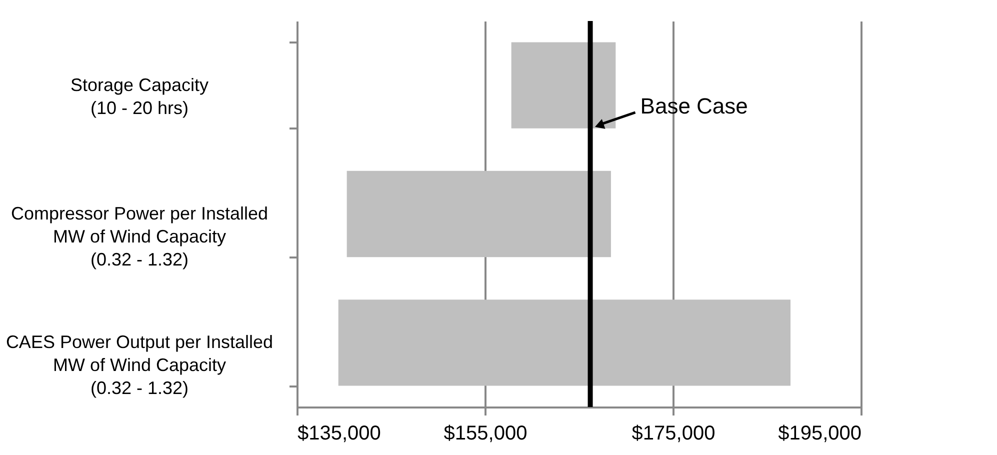 This screenshot has height=455, width=997. I want to click on y-tick-label: CAES Power Output per Installed MW of Wind Capacity (0.32 - 1.32), so click(140, 365).